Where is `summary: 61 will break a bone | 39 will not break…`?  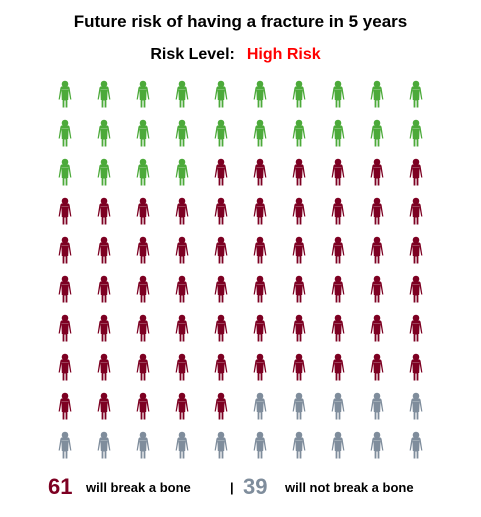 summary: 61 will break a bone | 39 will not break… is located at coordinates (240, 488).